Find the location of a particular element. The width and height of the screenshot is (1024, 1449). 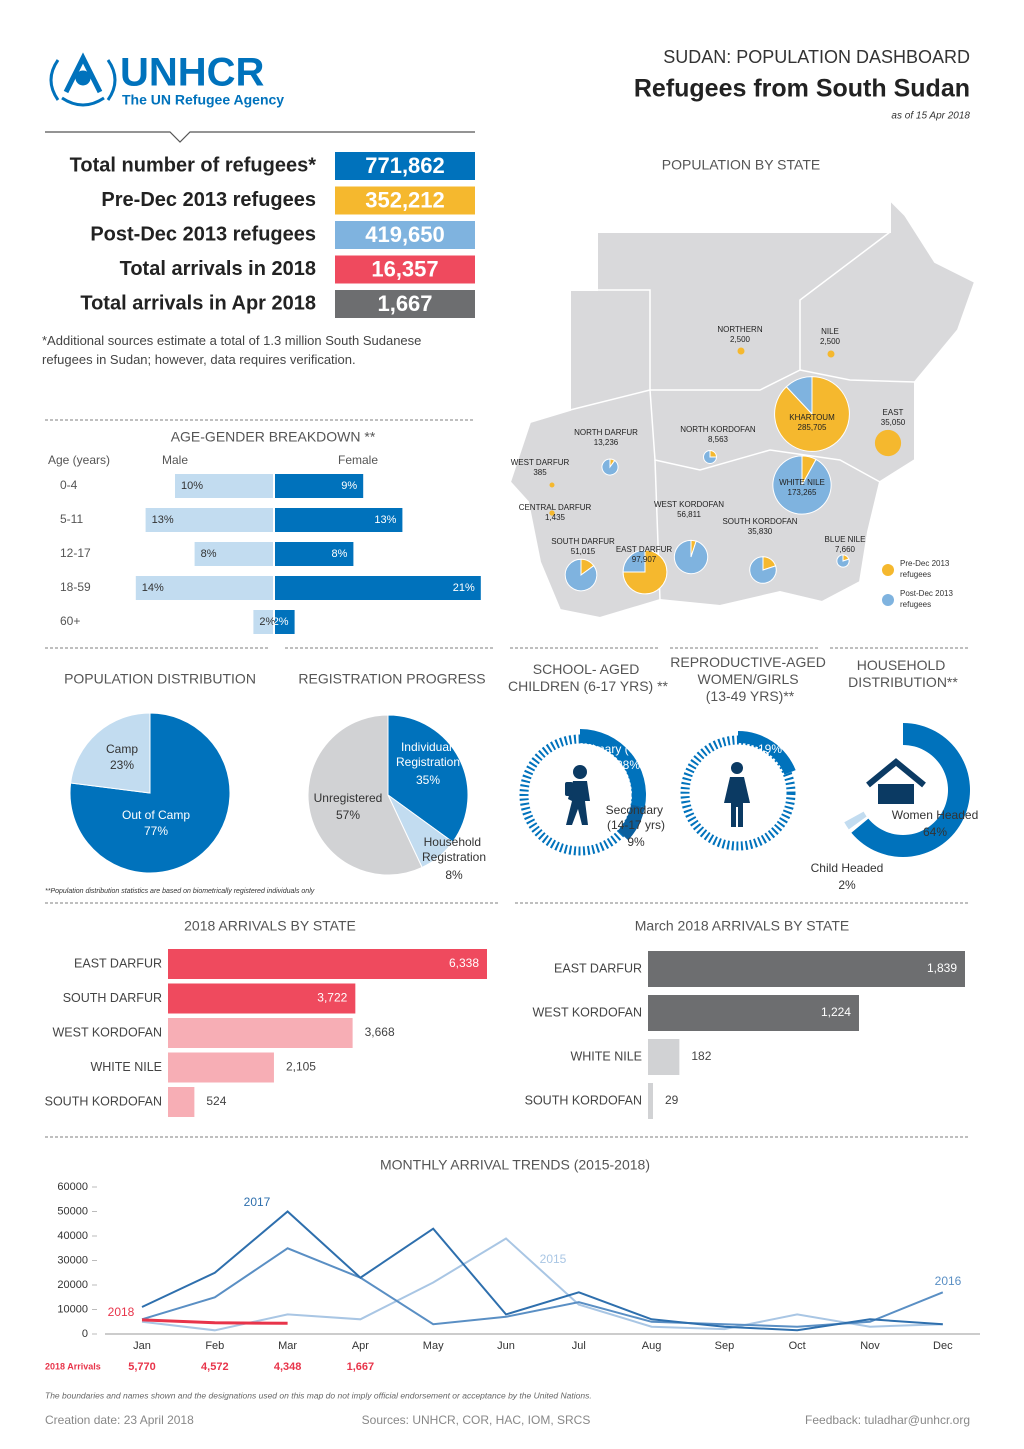

kpi-label: Total arrivals in Apr 2018 is located at coordinates (198, 303).